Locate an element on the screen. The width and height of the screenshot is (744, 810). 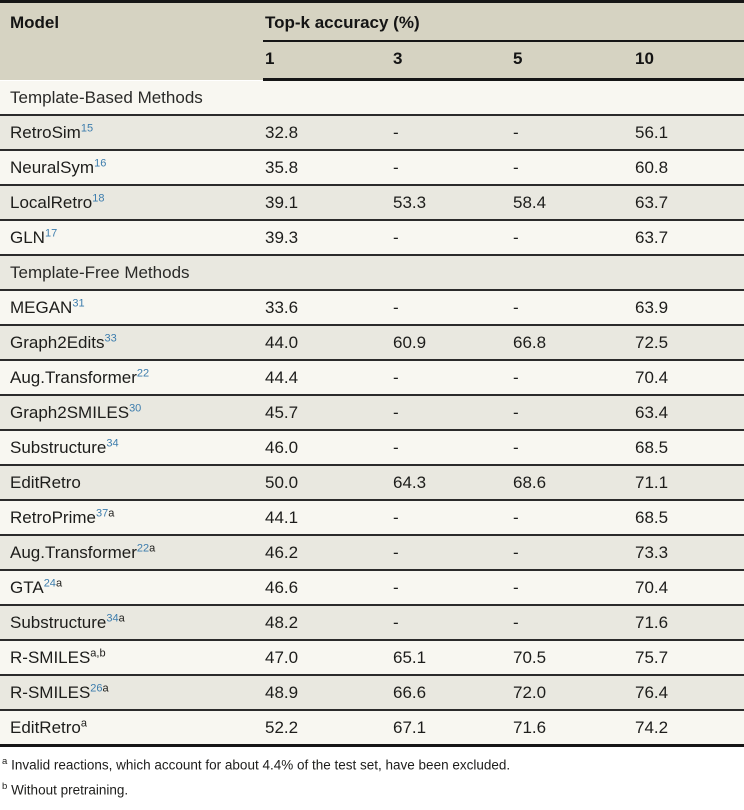
accuracy-value-cell: 46.0 is located at coordinates (282, 447).